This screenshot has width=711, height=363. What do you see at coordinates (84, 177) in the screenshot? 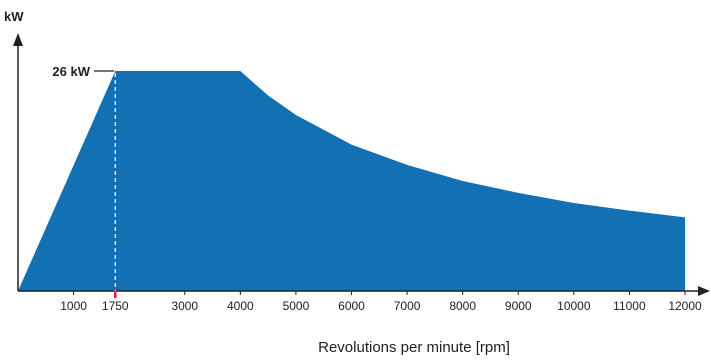
I see `peak-annotation: 26 kW` at bounding box center [84, 177].